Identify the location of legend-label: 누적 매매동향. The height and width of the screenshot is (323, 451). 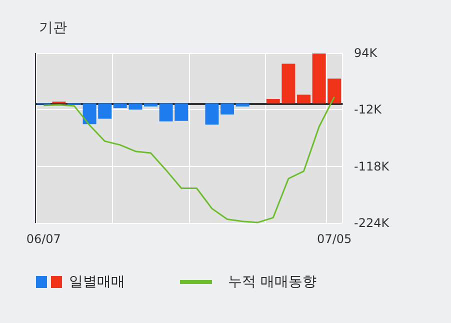
(272, 282).